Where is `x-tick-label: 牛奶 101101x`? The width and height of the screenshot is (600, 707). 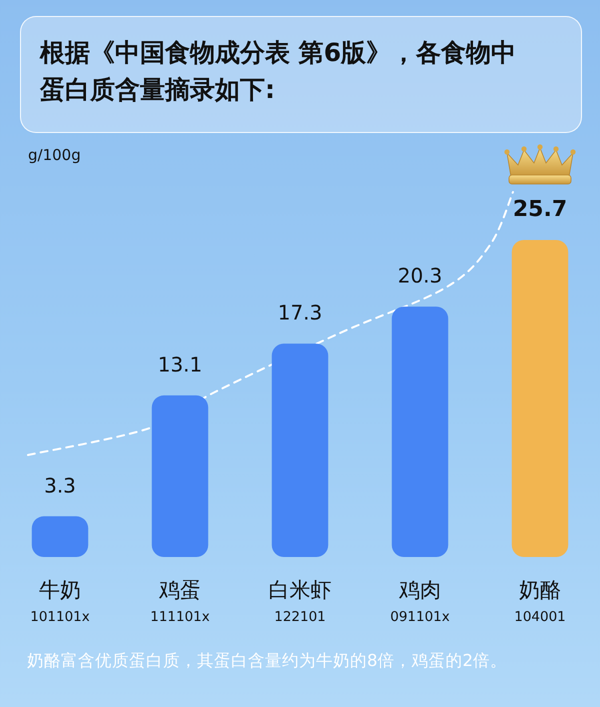
x-tick-label: 牛奶 101101x is located at coordinates (60, 601).